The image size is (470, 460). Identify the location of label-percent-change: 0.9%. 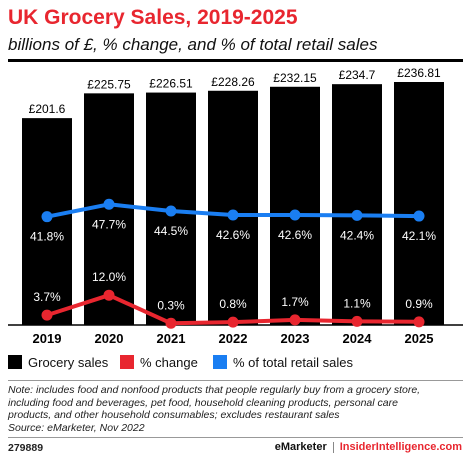
(419, 304).